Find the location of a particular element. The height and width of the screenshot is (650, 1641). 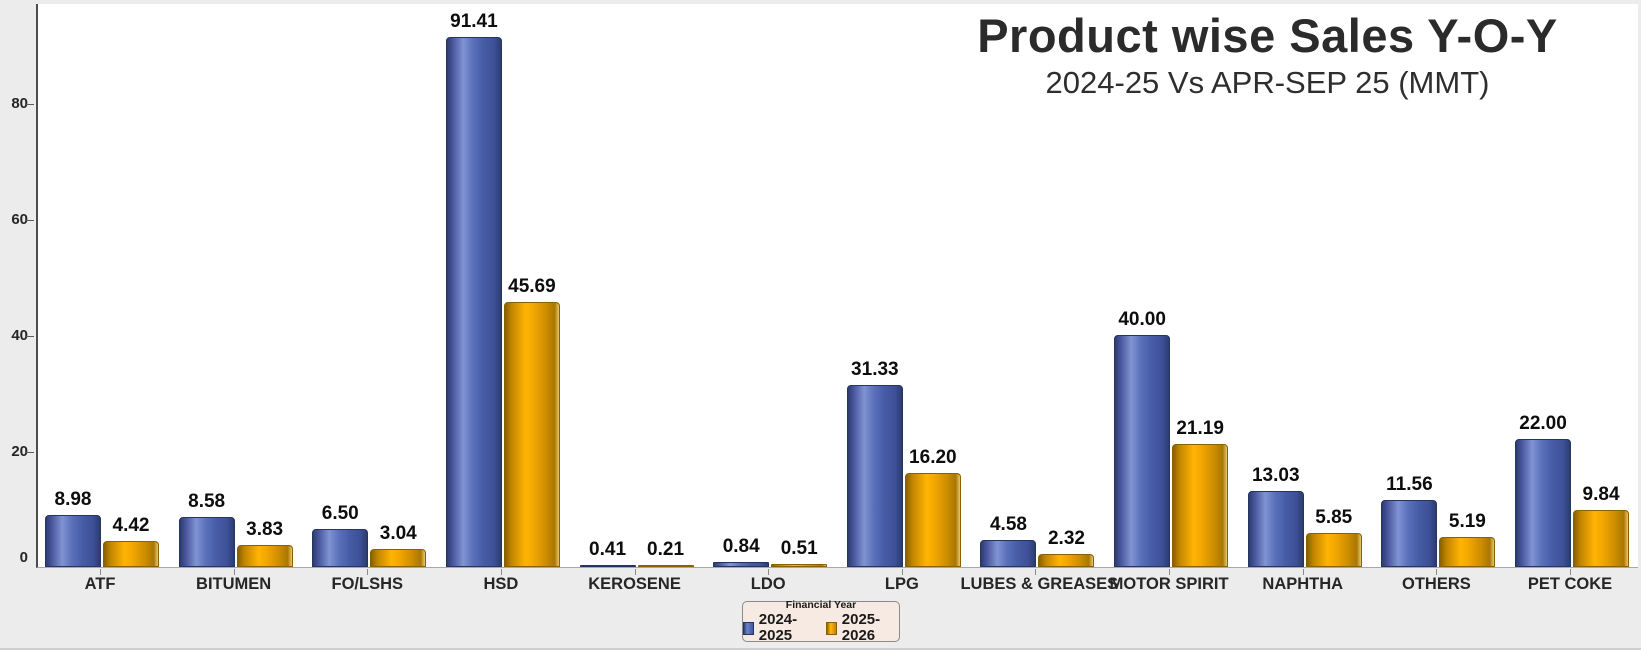

bar-2025-2026-hsd is located at coordinates (531, 434).